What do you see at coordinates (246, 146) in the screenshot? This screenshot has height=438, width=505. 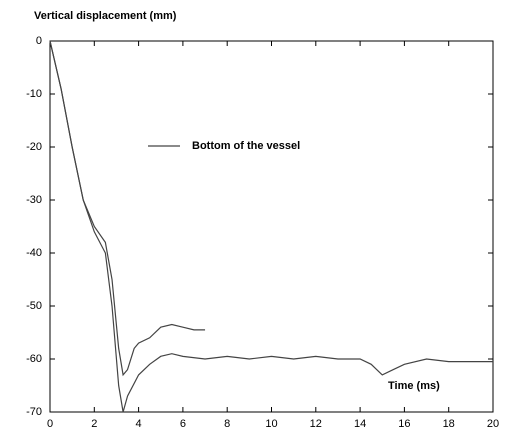 I see `legend-label: Bottom of the vessel` at bounding box center [246, 146].